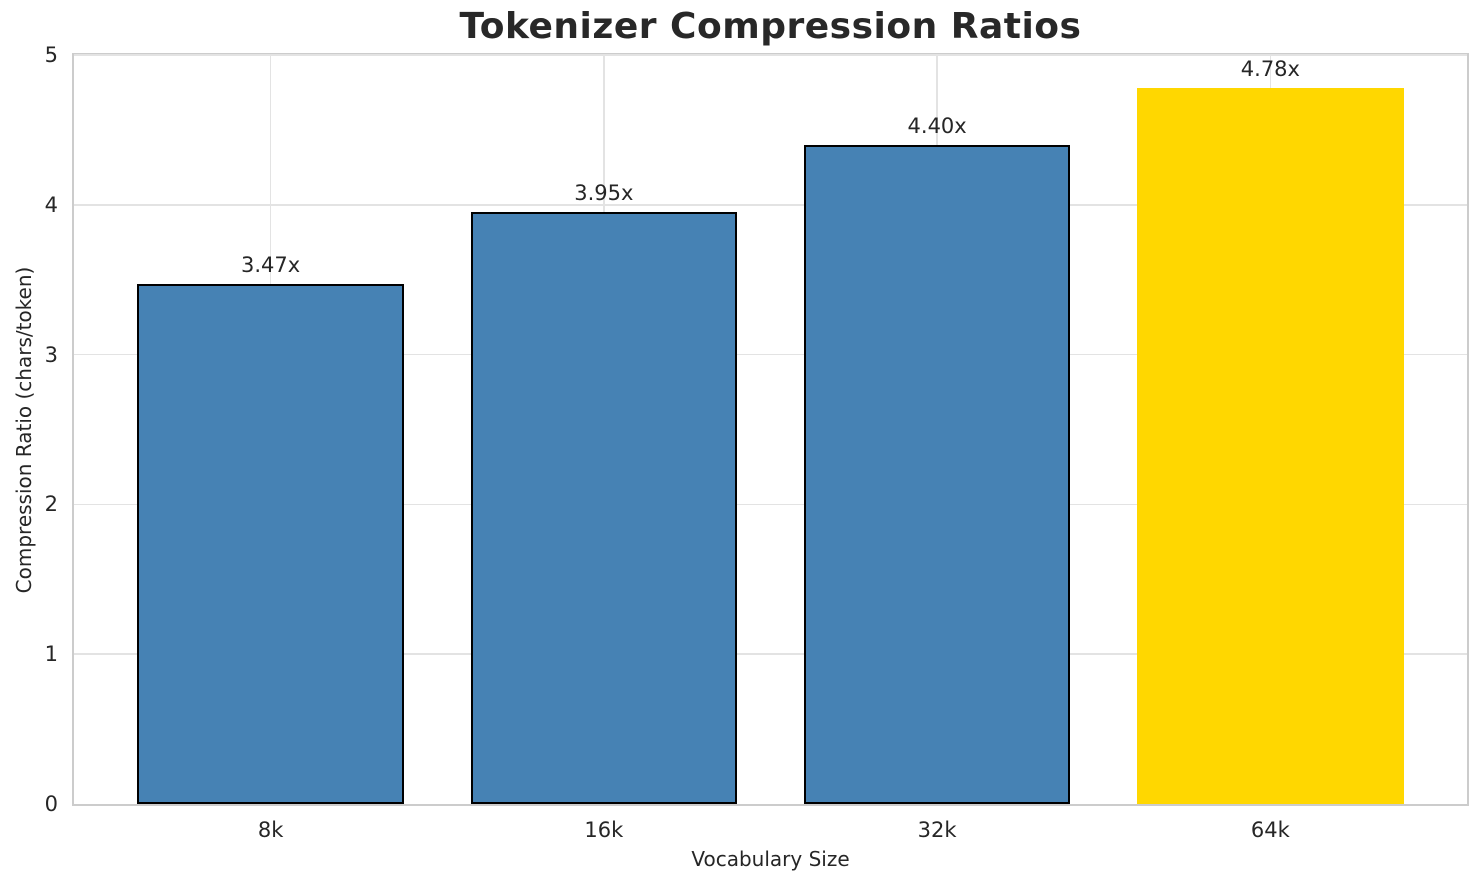  Describe the element at coordinates (1270, 830) in the screenshot. I see `x-tick-label: 64k` at that location.